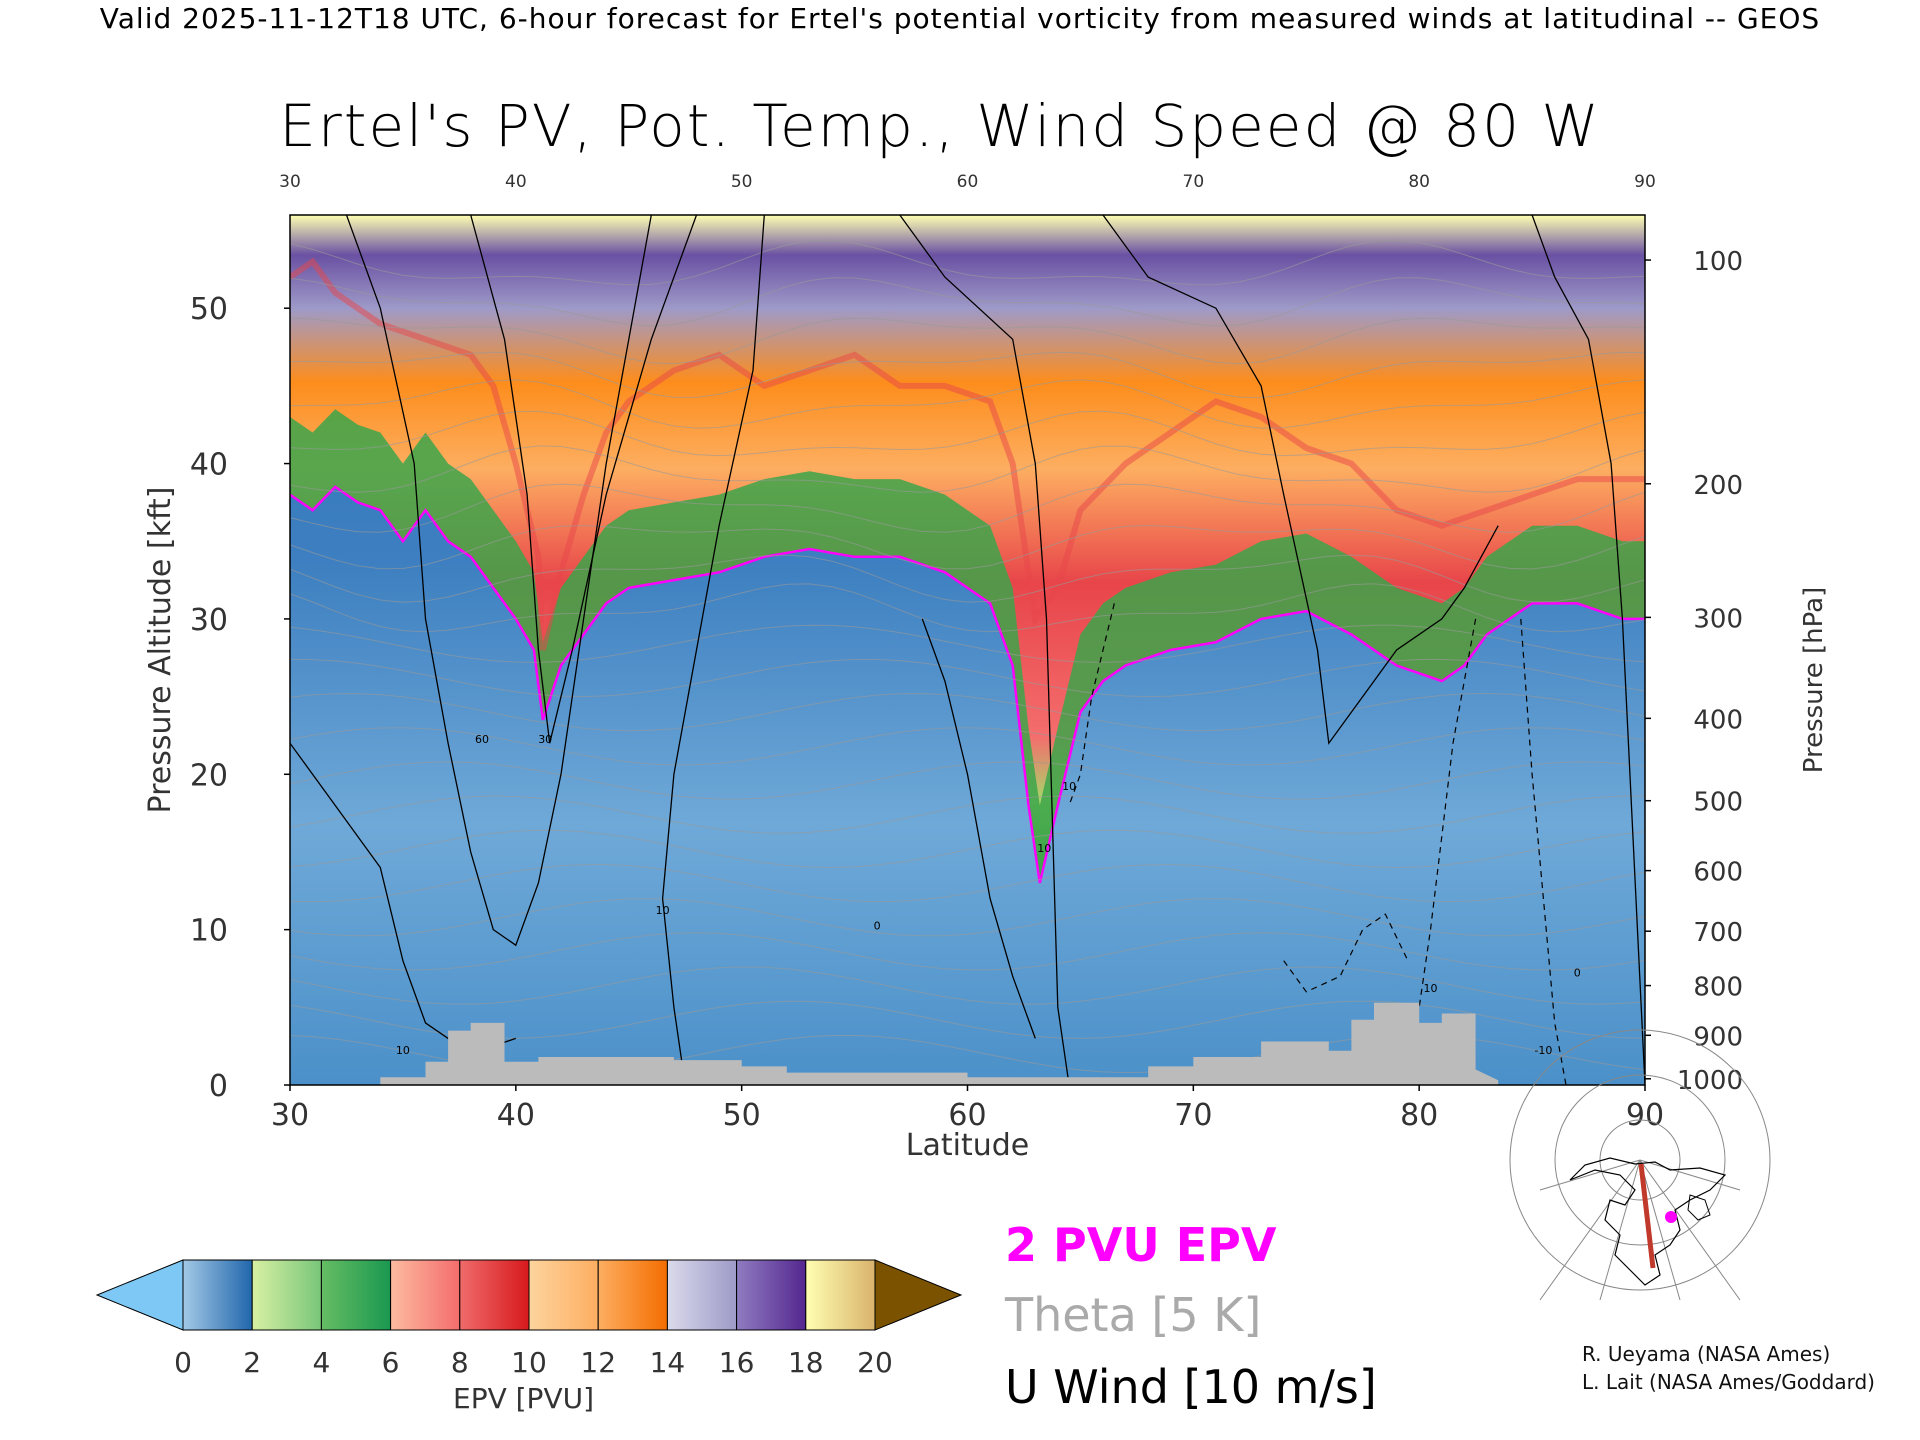 The image size is (1920, 1440). What do you see at coordinates (290, 1115) in the screenshot?
I see `x-tick-label: 30` at bounding box center [290, 1115].